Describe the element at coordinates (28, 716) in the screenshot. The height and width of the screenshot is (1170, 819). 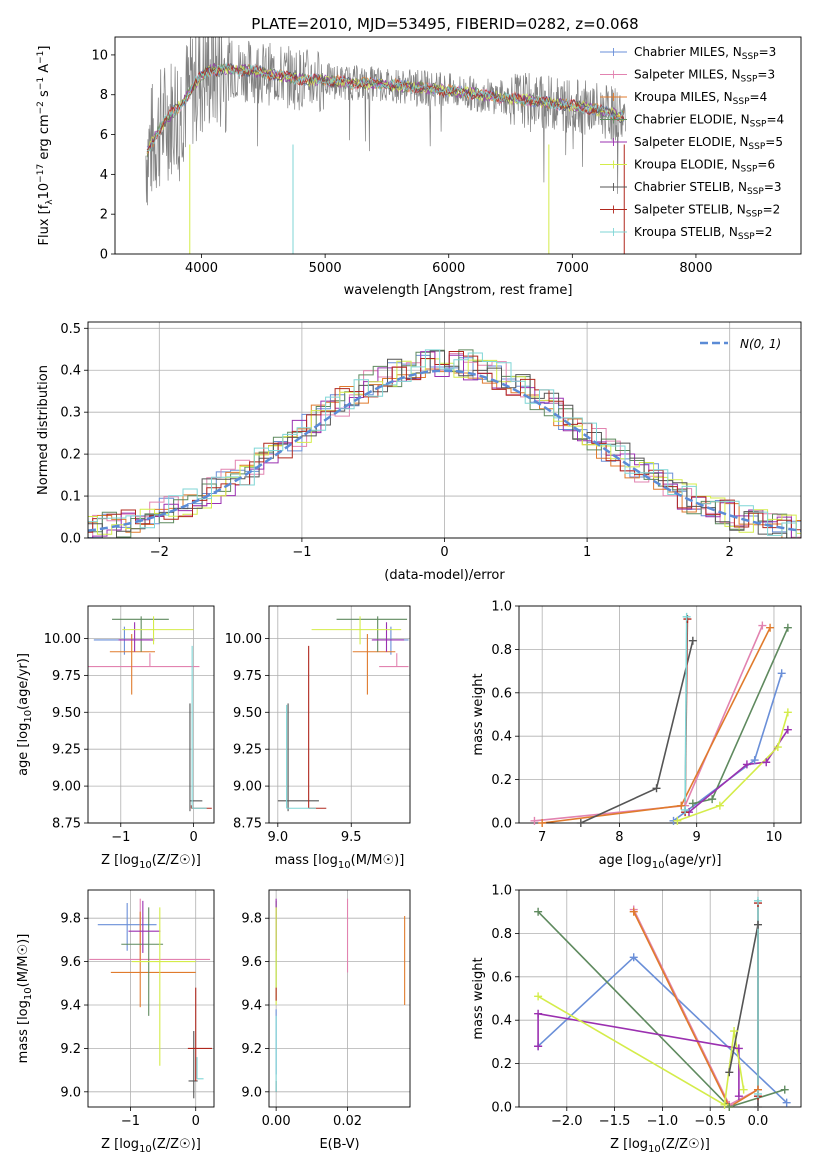
I see `age_vs_Z-ylabel-sub: 10` at that location.